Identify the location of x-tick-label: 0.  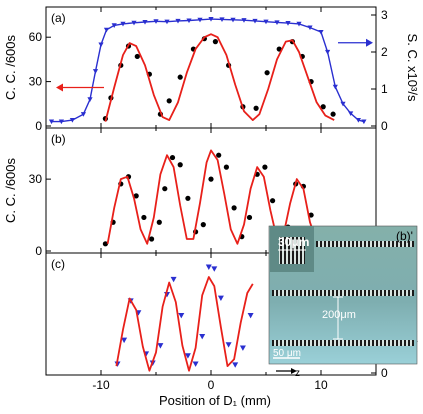
(211, 385).